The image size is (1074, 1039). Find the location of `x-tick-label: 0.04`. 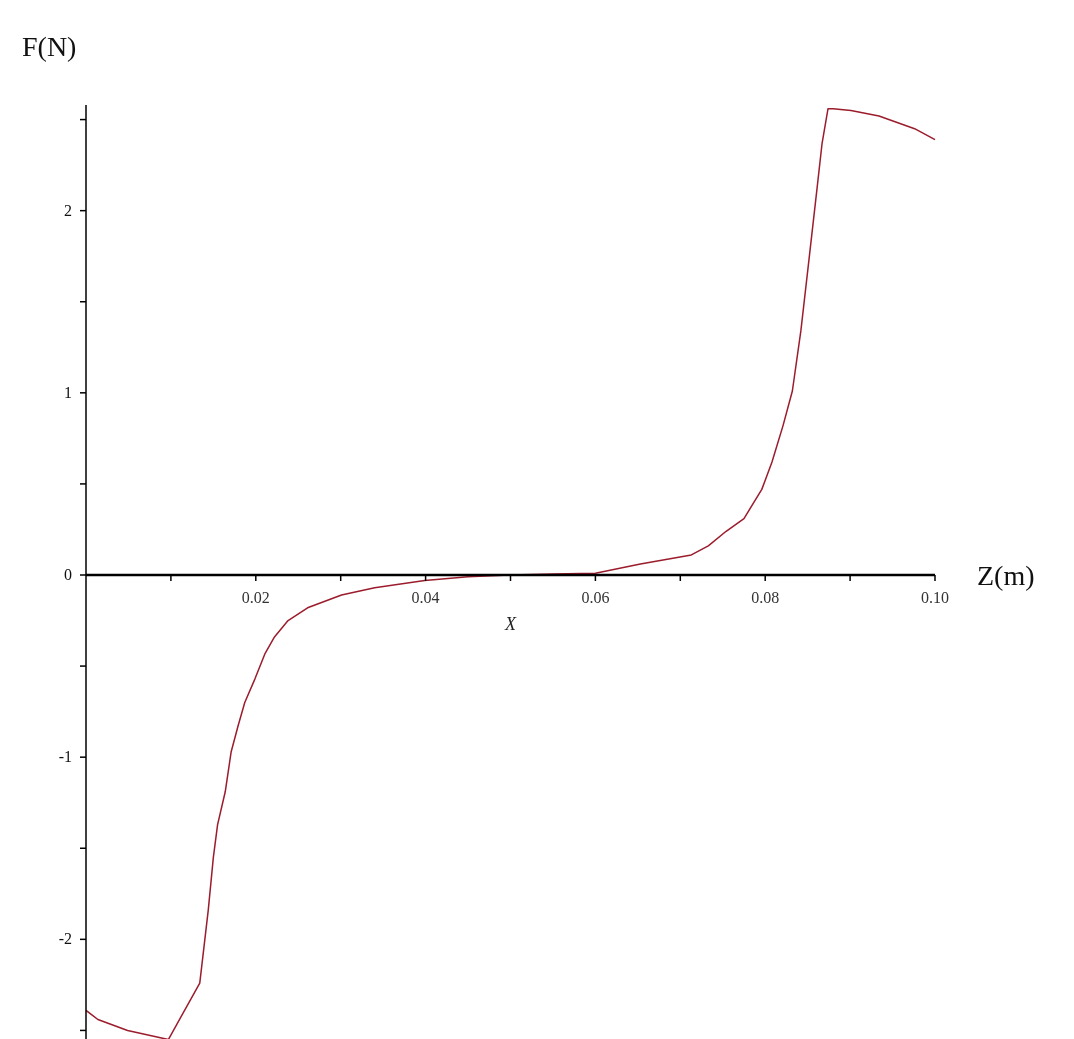

x-tick-label: 0.04 is located at coordinates (425, 597).